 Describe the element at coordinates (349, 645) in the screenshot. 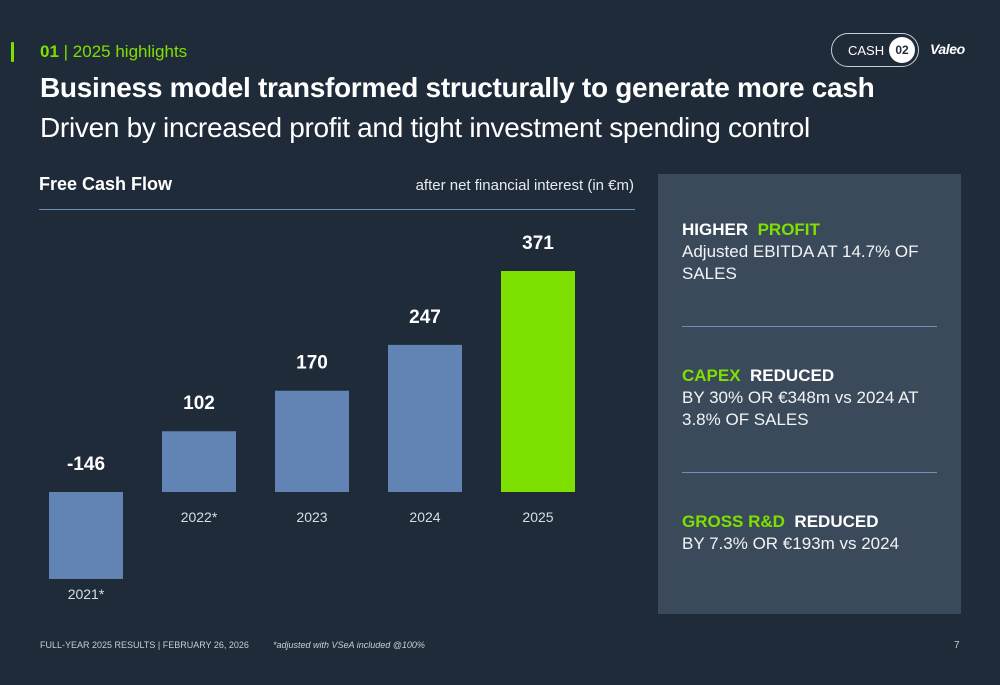

I see `footnote: *adjusted with VSeA included @100%` at that location.